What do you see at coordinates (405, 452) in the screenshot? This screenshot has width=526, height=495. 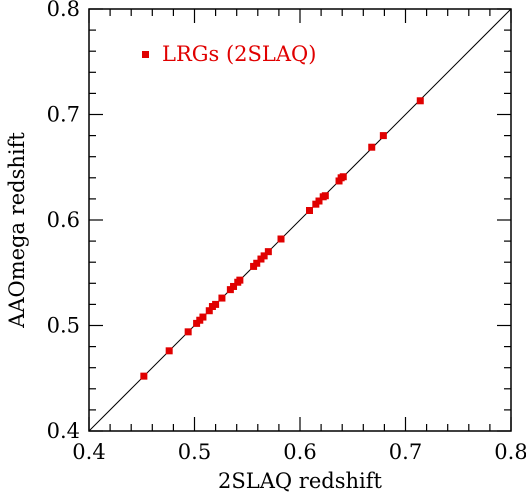 I see `x-tick-label: 0.7` at bounding box center [405, 452].